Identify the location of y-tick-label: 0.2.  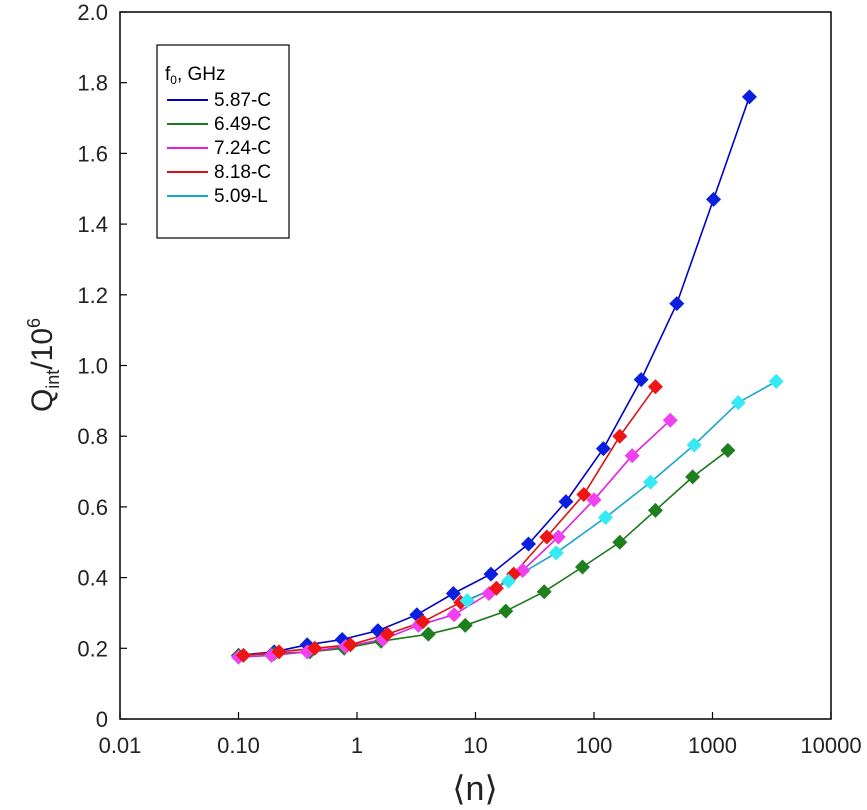
(92, 648).